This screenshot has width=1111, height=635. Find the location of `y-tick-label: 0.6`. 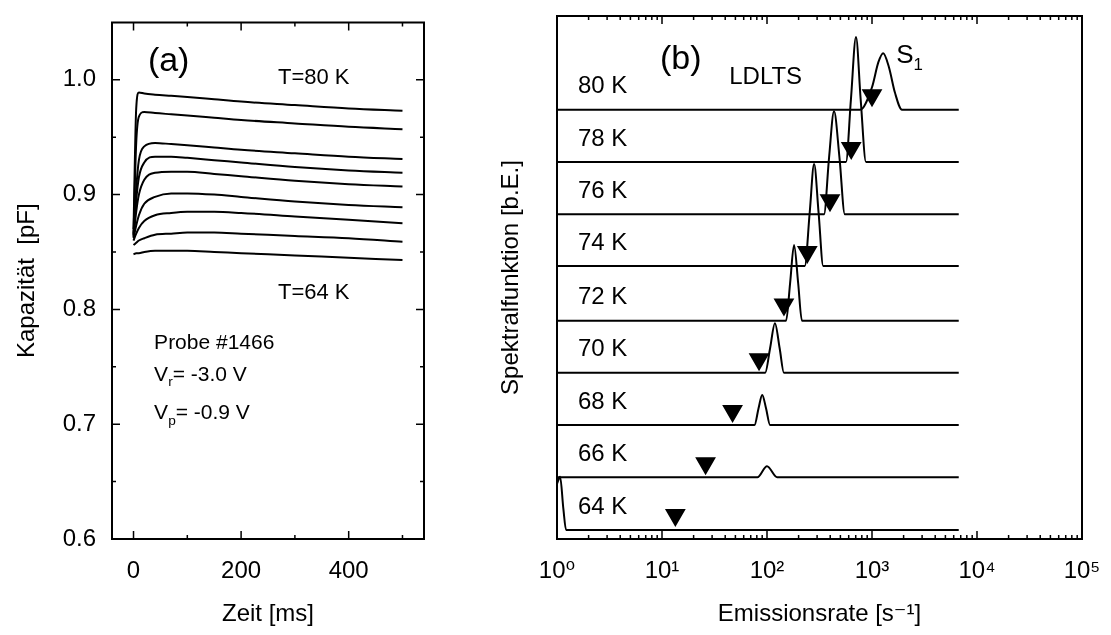

y-tick-label: 0.6 is located at coordinates (79, 537).